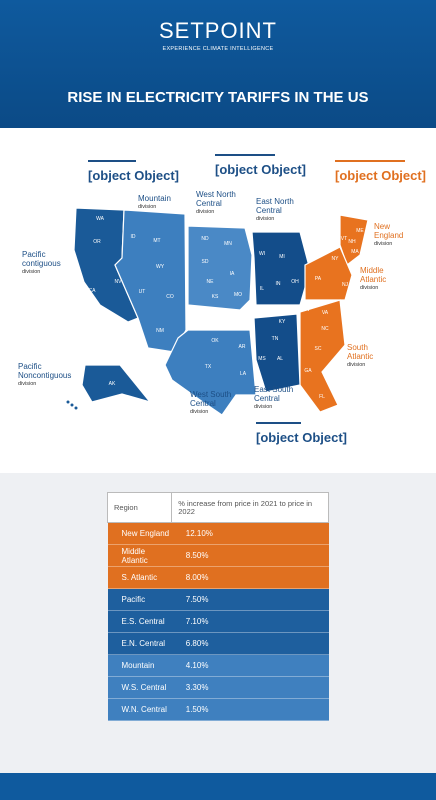 The width and height of the screenshot is (436, 800). Describe the element at coordinates (218, 621) in the screenshot. I see `table-row: E.S. Central 7.10%` at that location.